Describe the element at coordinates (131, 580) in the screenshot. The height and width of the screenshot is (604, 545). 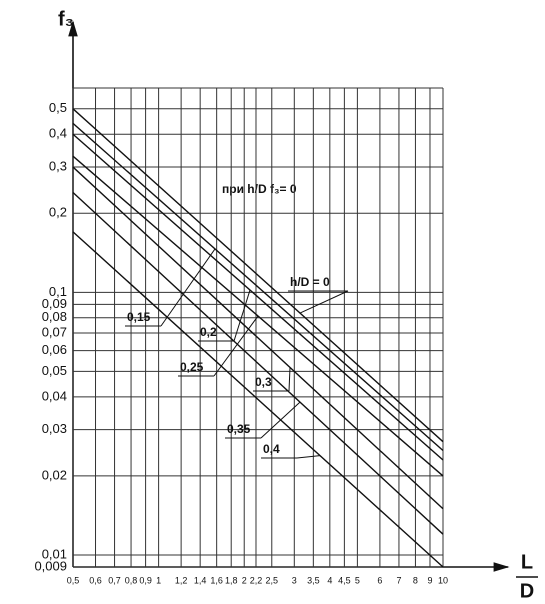
I see `x-tick-label: 0,8` at that location.